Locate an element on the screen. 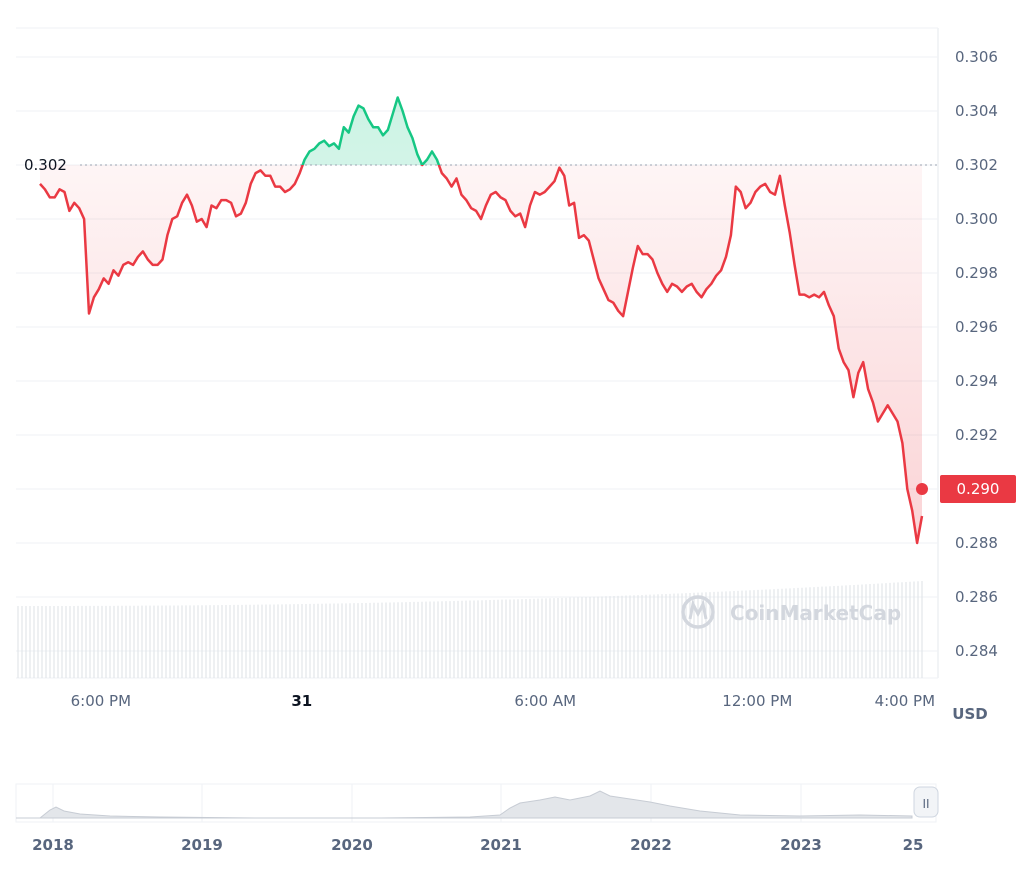 The image size is (1024, 870). current-price-badge-label: 0.290 is located at coordinates (978, 489).